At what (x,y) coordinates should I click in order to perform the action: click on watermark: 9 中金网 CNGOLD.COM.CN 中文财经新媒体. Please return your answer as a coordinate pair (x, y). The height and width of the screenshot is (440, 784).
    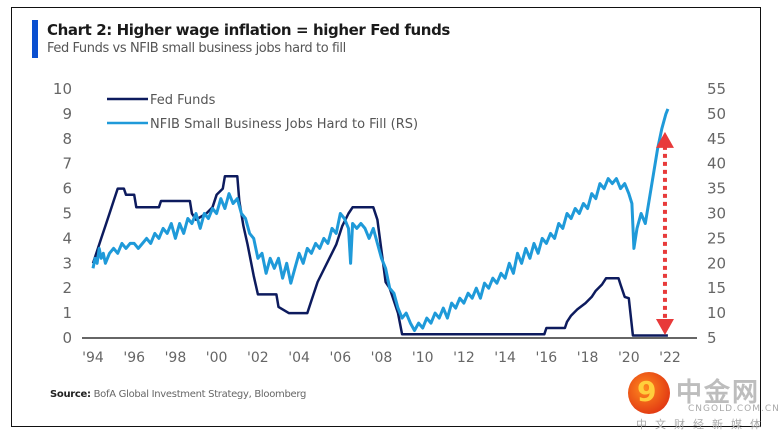
    Looking at the image, I should click on (704, 403).